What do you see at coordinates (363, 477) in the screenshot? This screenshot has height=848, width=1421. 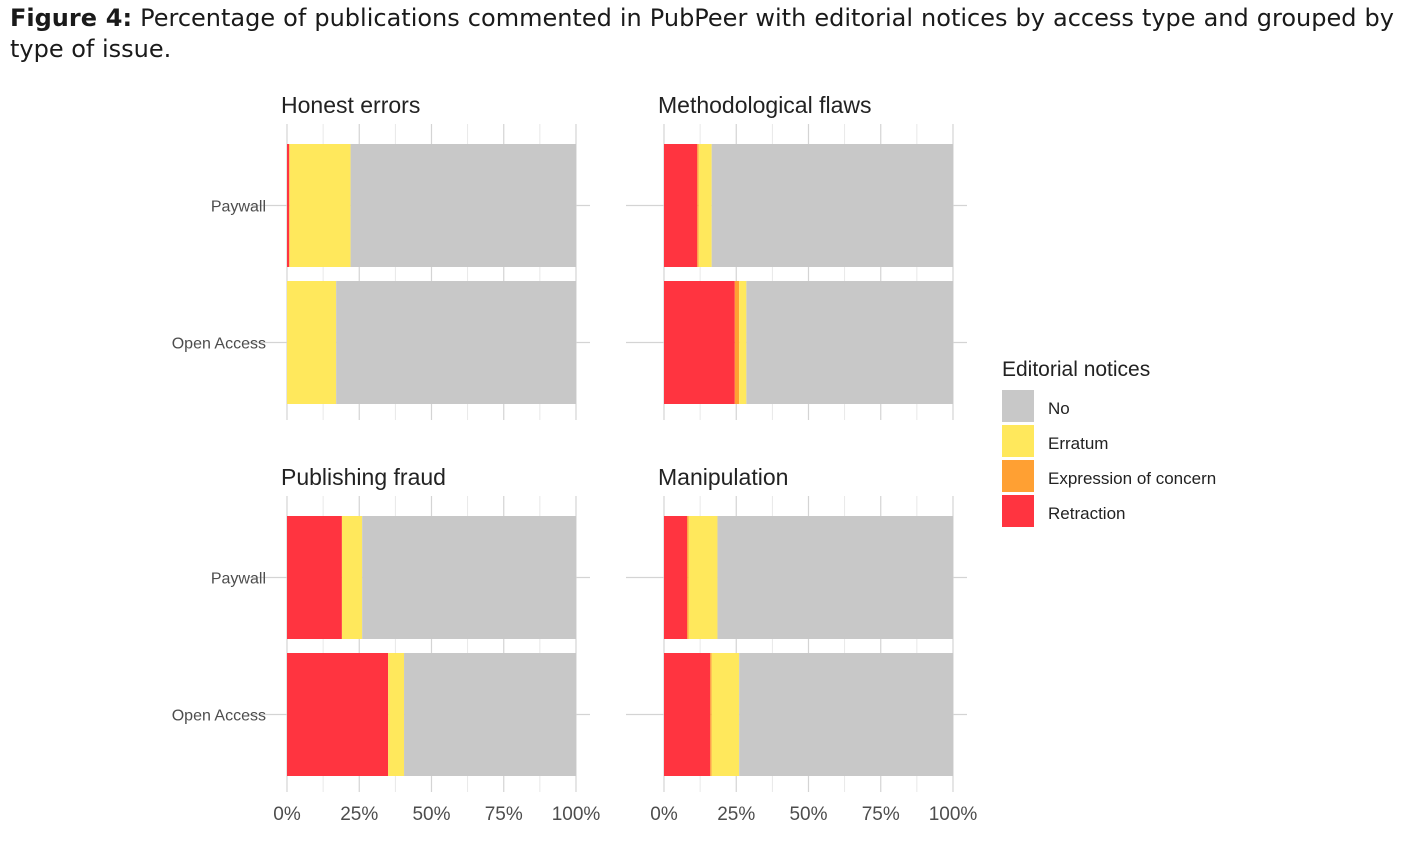 I see `panel-title-publishing-fraud: Publishing fraud` at bounding box center [363, 477].